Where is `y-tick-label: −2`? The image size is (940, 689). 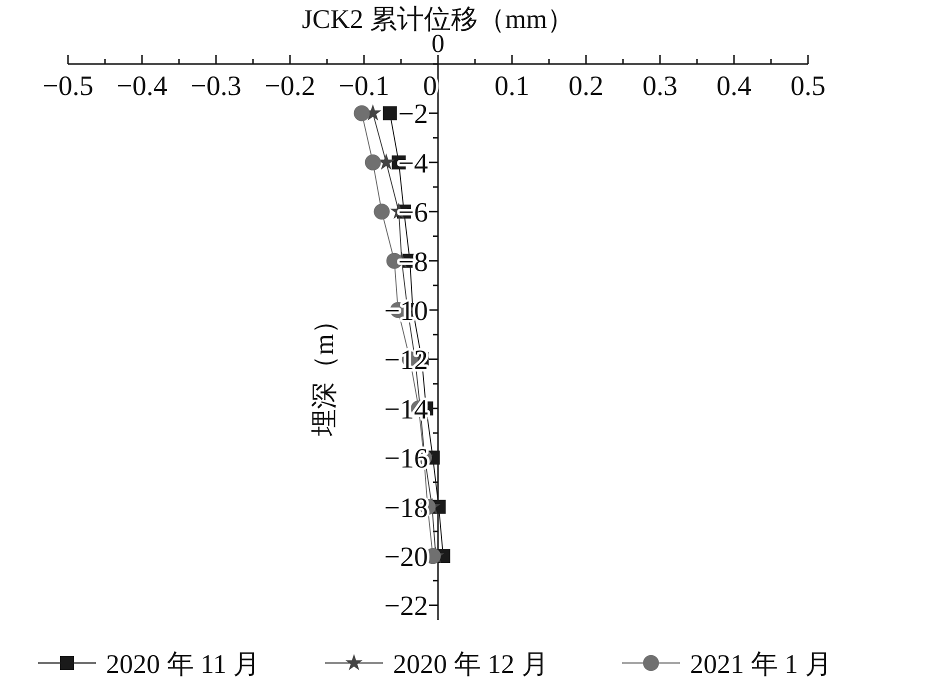
y-tick-label: −2 is located at coordinates (413, 114).